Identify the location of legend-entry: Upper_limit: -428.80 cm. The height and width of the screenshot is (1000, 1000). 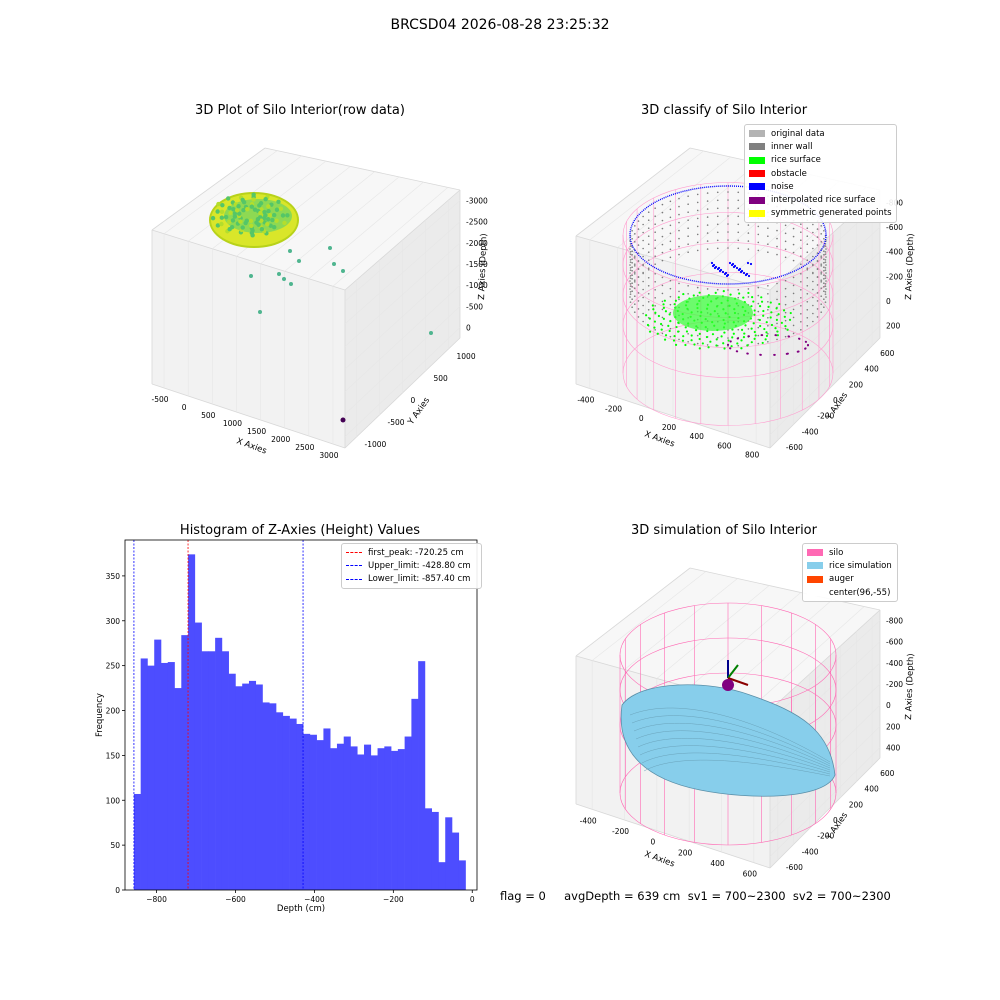
(411, 565).